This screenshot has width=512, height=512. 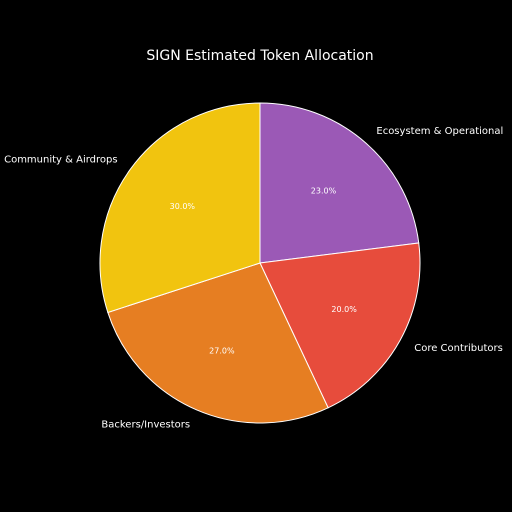 What do you see at coordinates (344, 309) in the screenshot?
I see `pie-pct-label-core-contributors: 20.0%` at bounding box center [344, 309].